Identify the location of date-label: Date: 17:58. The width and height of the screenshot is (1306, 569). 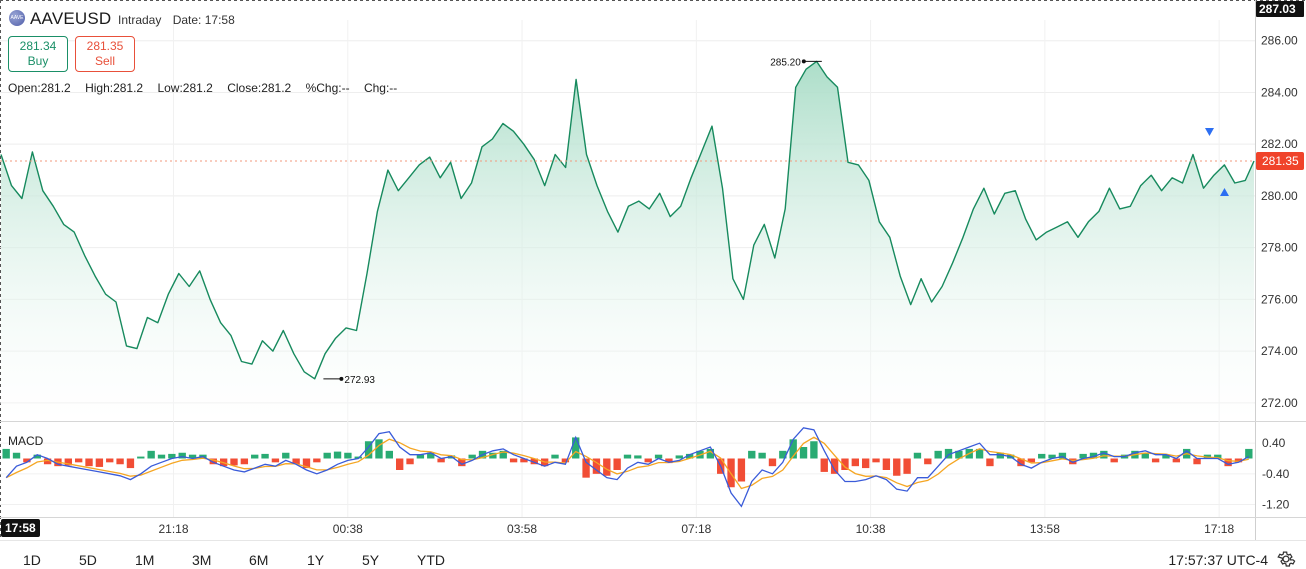
(203, 20).